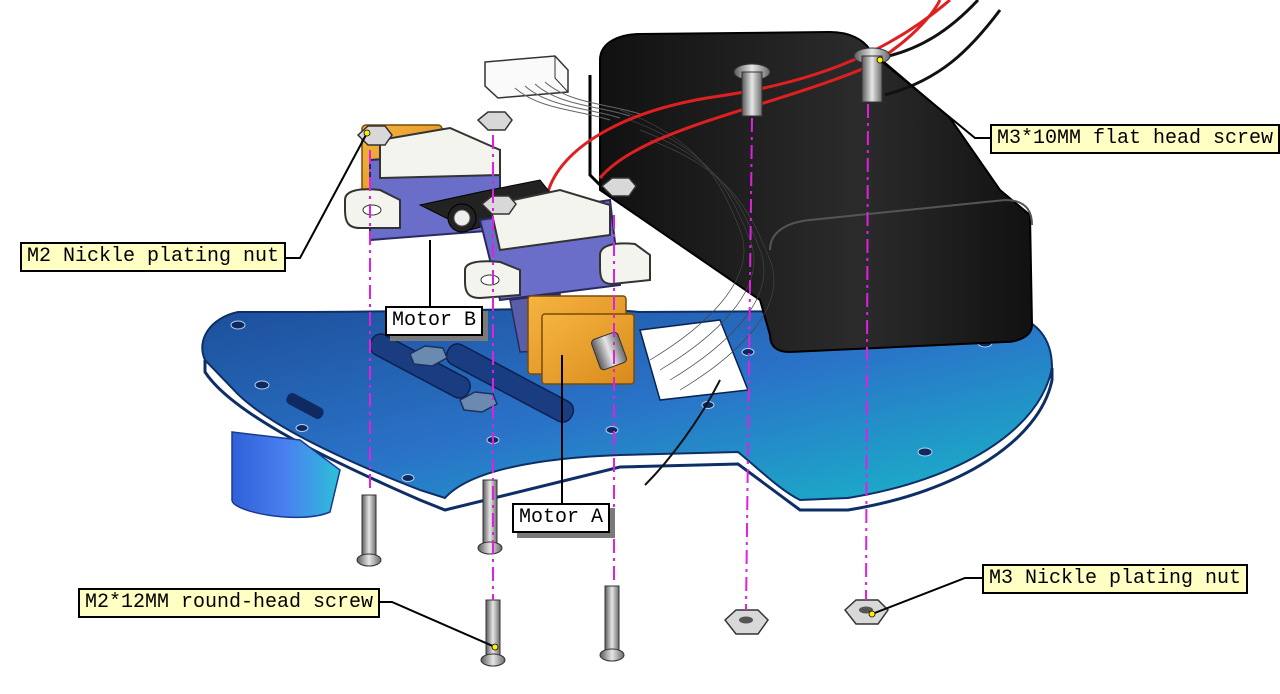 This screenshot has height=694, width=1280. What do you see at coordinates (453, 379) in the screenshot?
I see `chassis-nuts` at bounding box center [453, 379].